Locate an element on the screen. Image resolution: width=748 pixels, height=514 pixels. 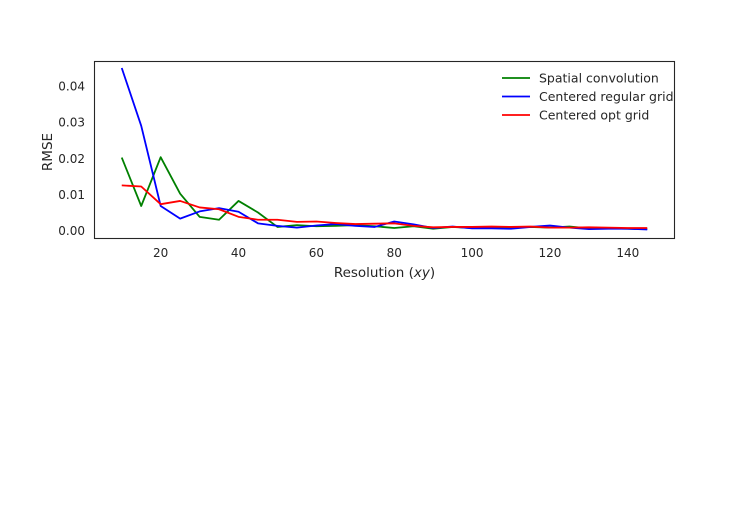
series-line-centered-opt-grid is located at coordinates (384, 206).